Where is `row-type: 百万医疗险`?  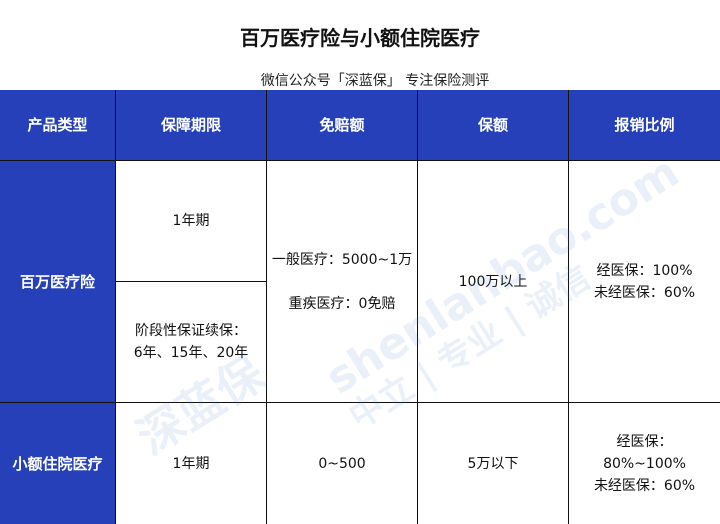
row-type: 百万医疗险 is located at coordinates (58, 282).